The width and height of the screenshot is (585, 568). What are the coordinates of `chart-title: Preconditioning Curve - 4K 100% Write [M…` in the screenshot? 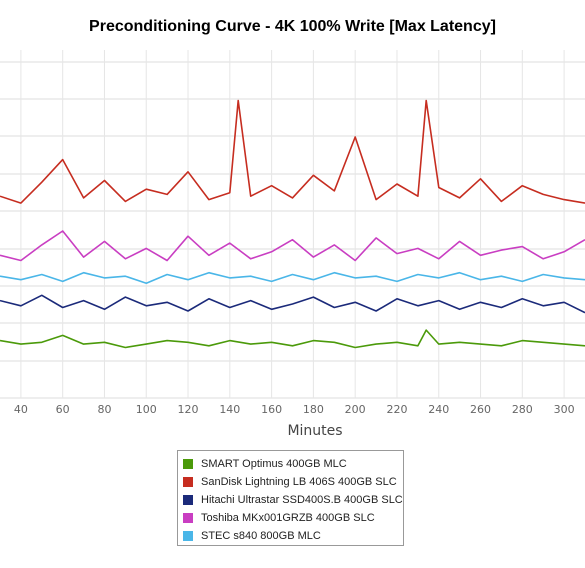 It's located at (292, 26).